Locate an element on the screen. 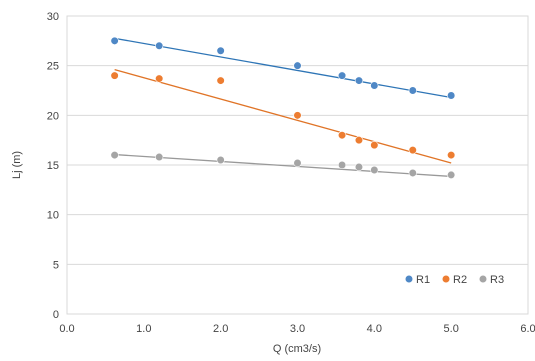 The image size is (535, 361). legend: R1 R2 R3 is located at coordinates (454, 280).